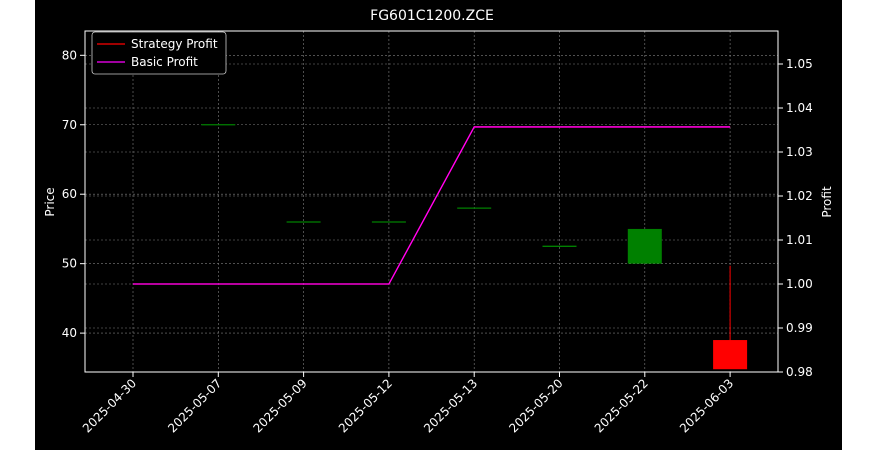 The image size is (878, 450). Describe the element at coordinates (535, 405) in the screenshot. I see `x-tick-label: 2025-05-20` at that location.